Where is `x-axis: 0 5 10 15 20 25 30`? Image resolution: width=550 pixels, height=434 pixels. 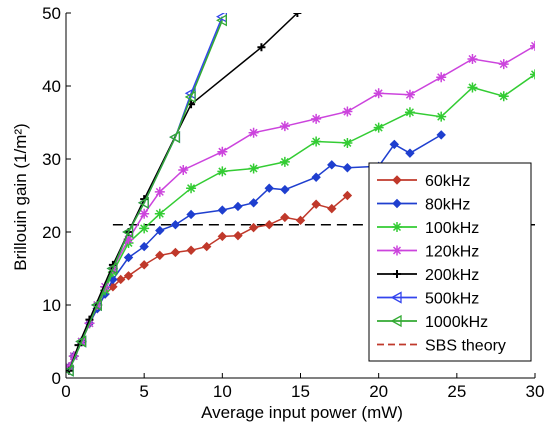
x-axis: 0 5 10 15 20 25 30 is located at coordinates (302, 387).